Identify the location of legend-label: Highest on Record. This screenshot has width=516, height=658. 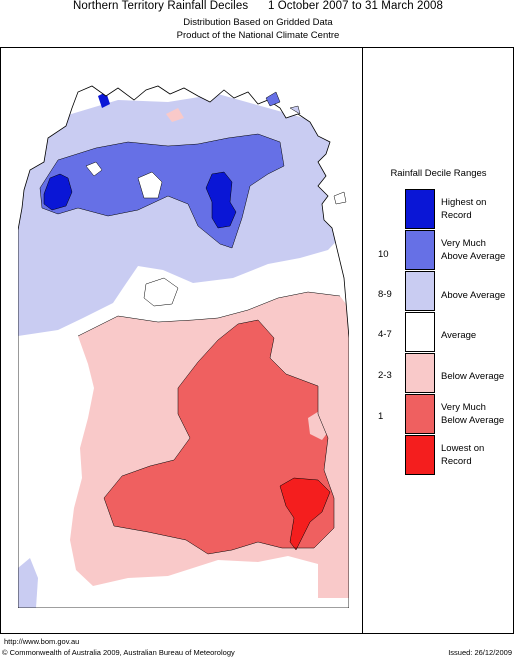
(477, 209).